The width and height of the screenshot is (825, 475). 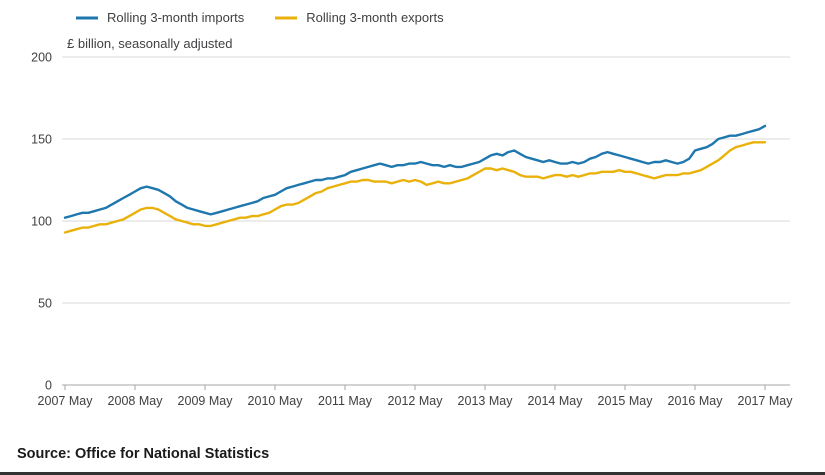 I want to click on legend-item-exports: Rolling 3-month exports, so click(x=359, y=17).